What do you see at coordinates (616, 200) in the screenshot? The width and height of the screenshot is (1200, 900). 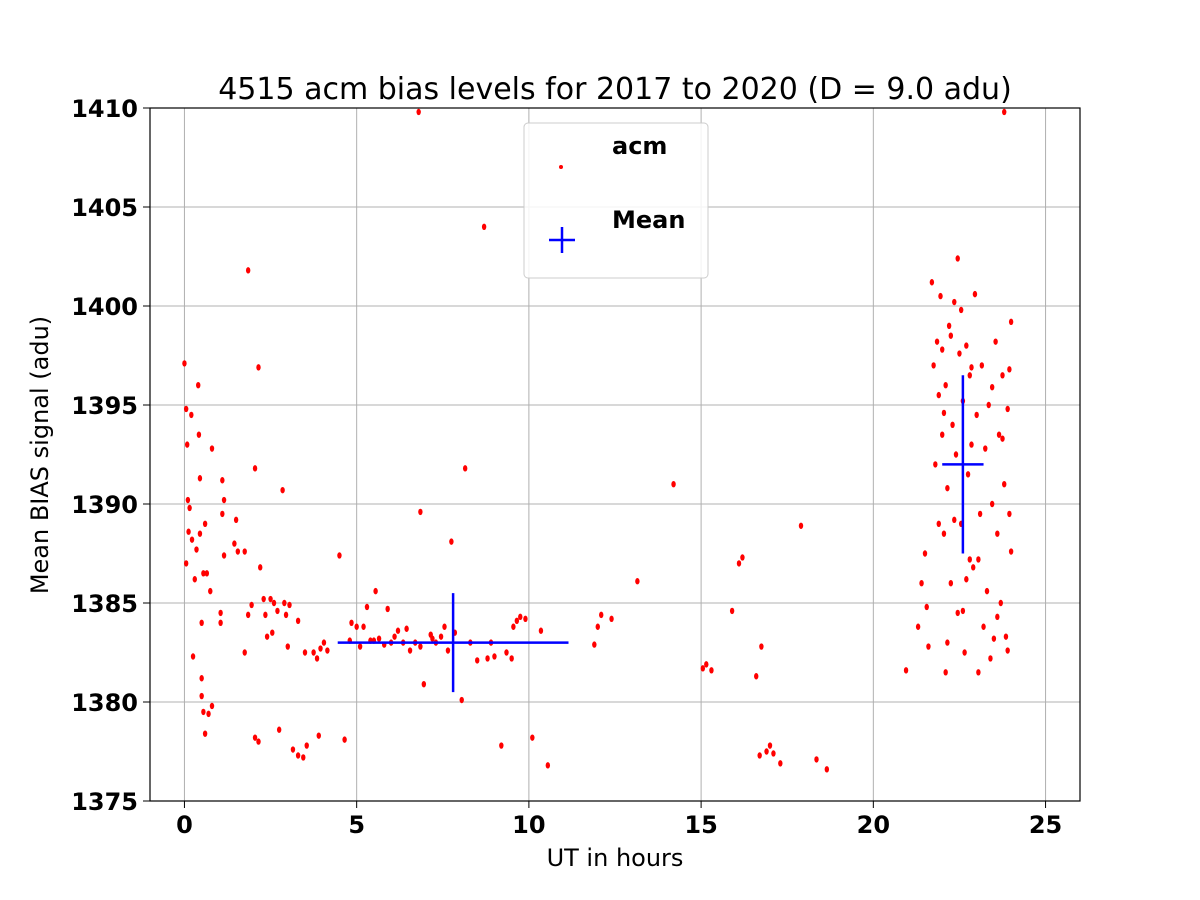 I see `legend: acm Mean` at bounding box center [616, 200].